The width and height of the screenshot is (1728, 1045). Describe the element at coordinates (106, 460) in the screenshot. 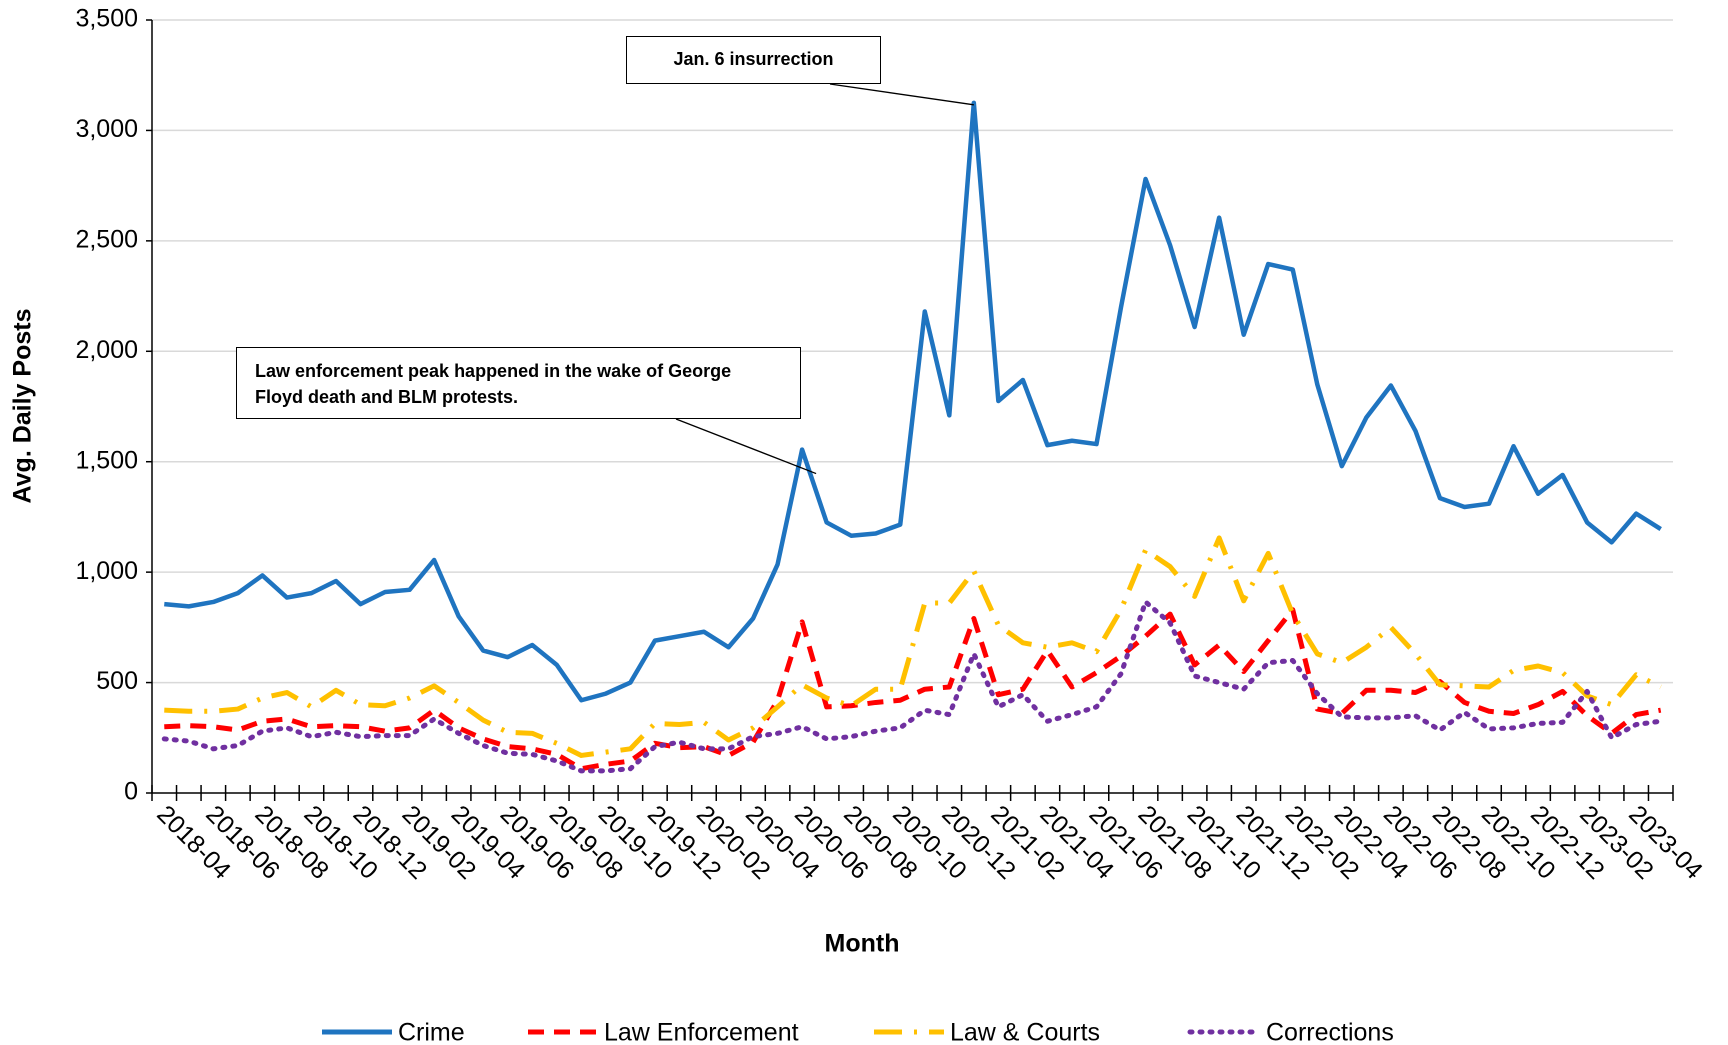

I see `y-tick-label: 1,500` at that location.